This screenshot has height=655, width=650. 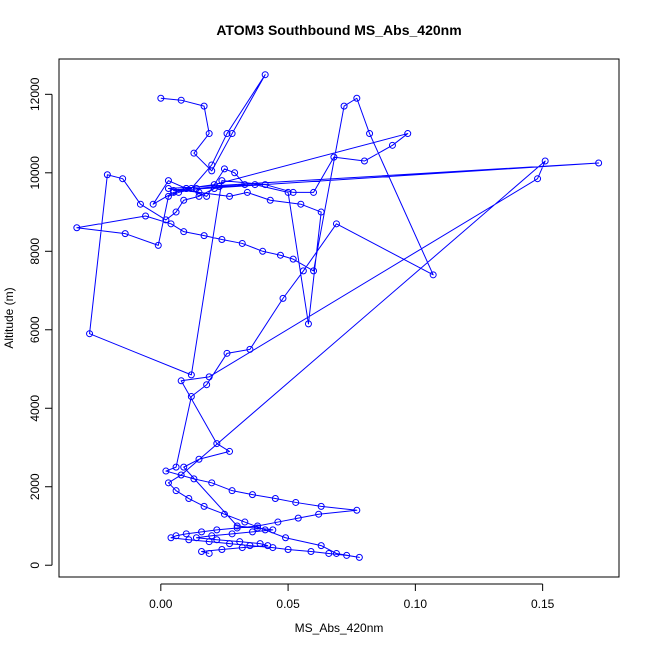 I want to click on x-tick-label: 0.15, so click(x=543, y=604).